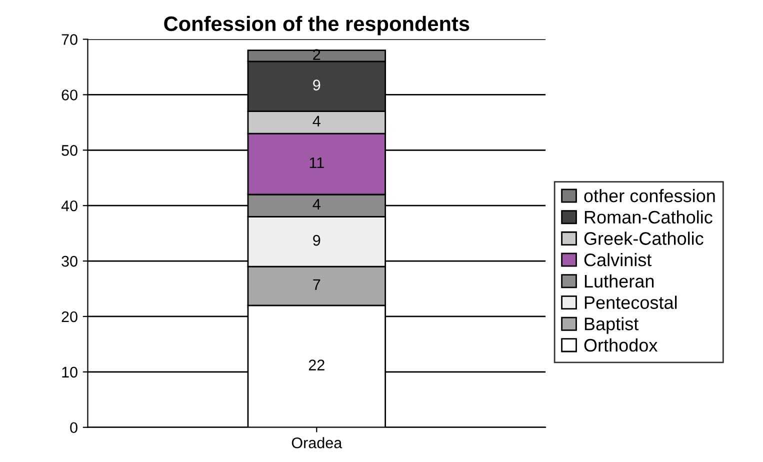 Image resolution: width=763 pixels, height=462 pixels. What do you see at coordinates (70, 39) in the screenshot?
I see `y-tick-label: 70` at bounding box center [70, 39].